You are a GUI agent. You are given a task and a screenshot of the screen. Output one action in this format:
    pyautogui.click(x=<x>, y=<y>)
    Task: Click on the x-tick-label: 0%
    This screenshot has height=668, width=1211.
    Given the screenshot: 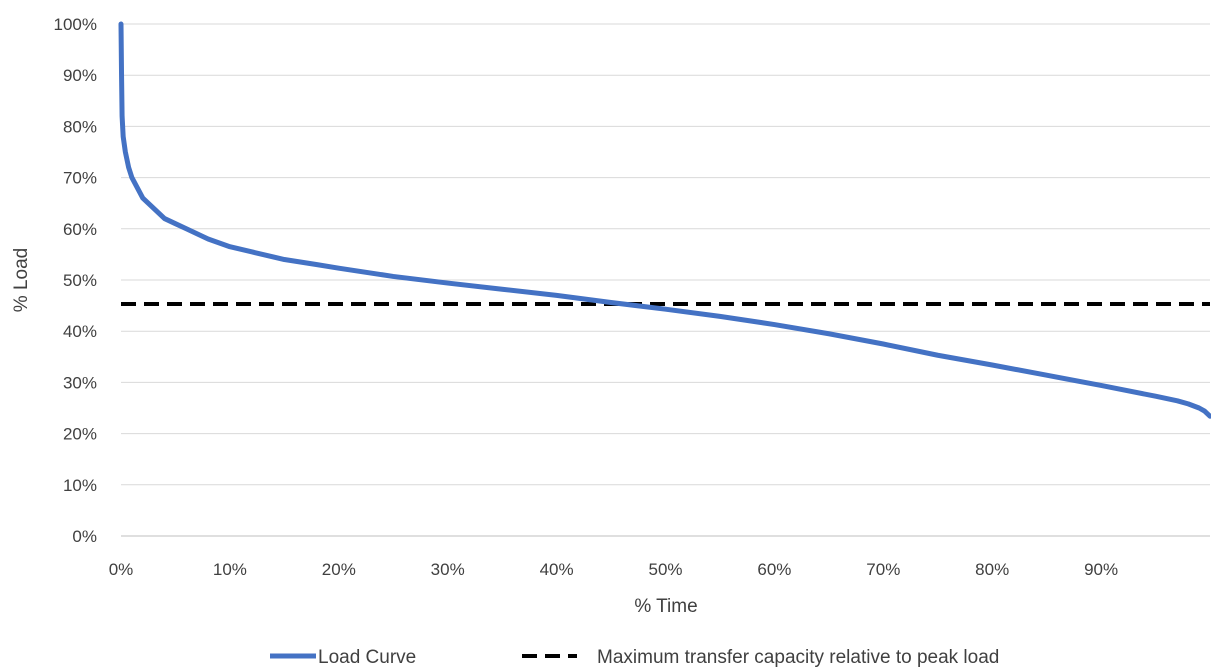 What is the action you would take?
    pyautogui.click(x=121, y=569)
    